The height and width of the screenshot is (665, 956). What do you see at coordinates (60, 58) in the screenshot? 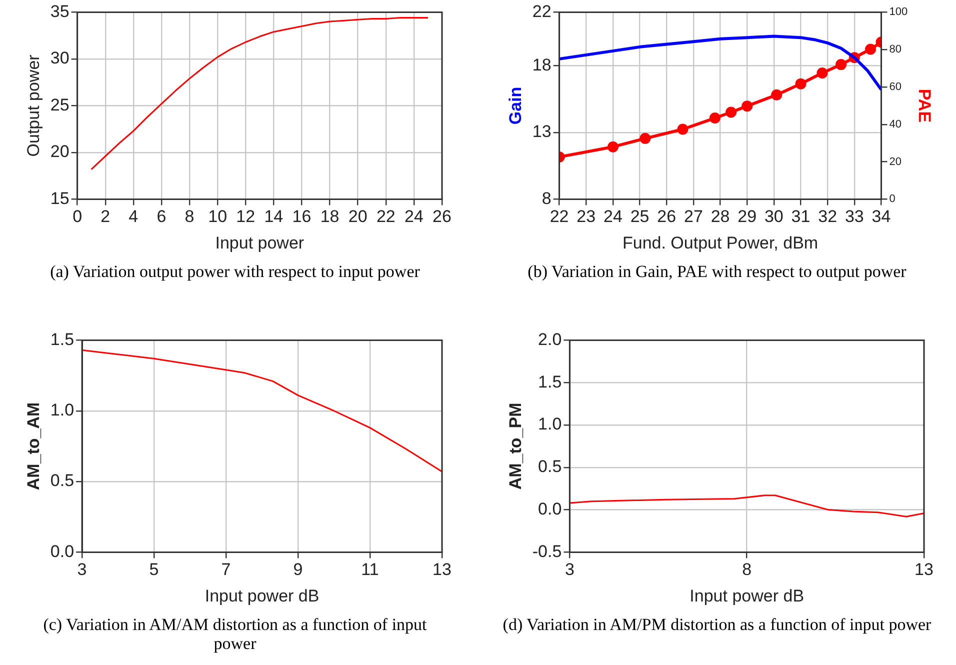
I see `y-tick-label: 30` at bounding box center [60, 58].